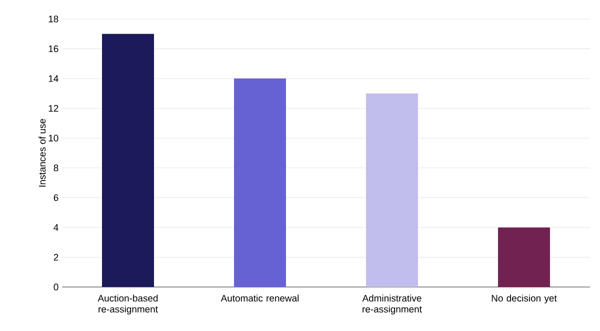  Describe the element at coordinates (53, 48) in the screenshot. I see `y-tick-label: 16` at that location.